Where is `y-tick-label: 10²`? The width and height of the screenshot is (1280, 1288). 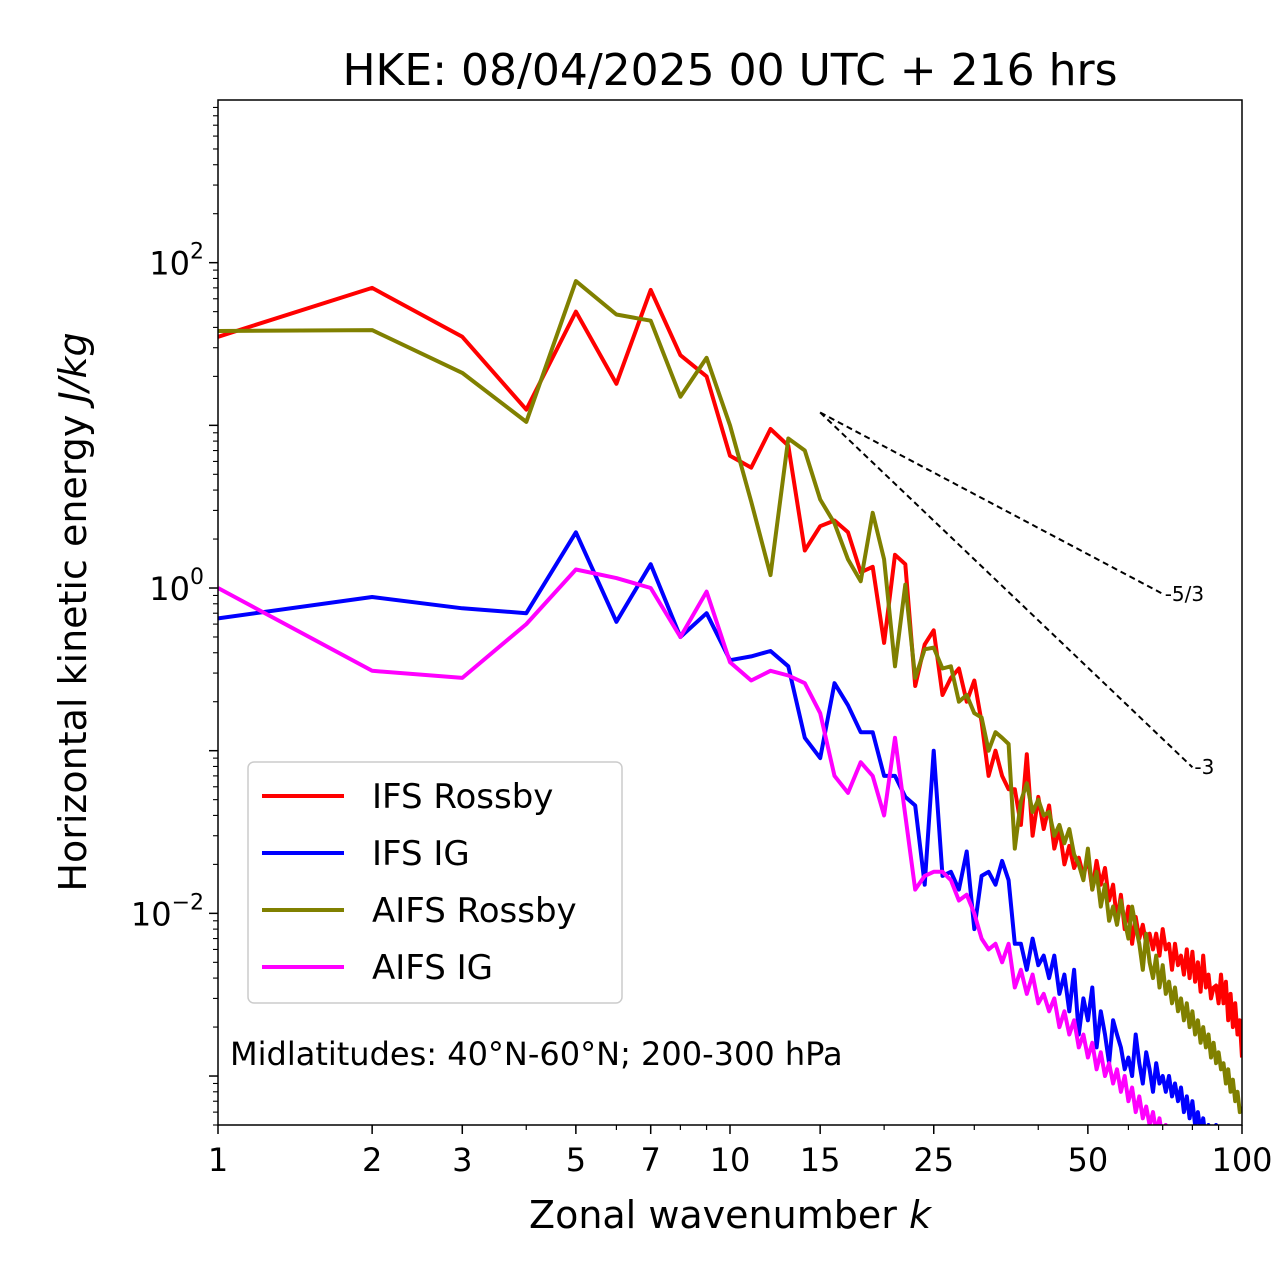
y-tick-label: 10² is located at coordinates (176, 261).